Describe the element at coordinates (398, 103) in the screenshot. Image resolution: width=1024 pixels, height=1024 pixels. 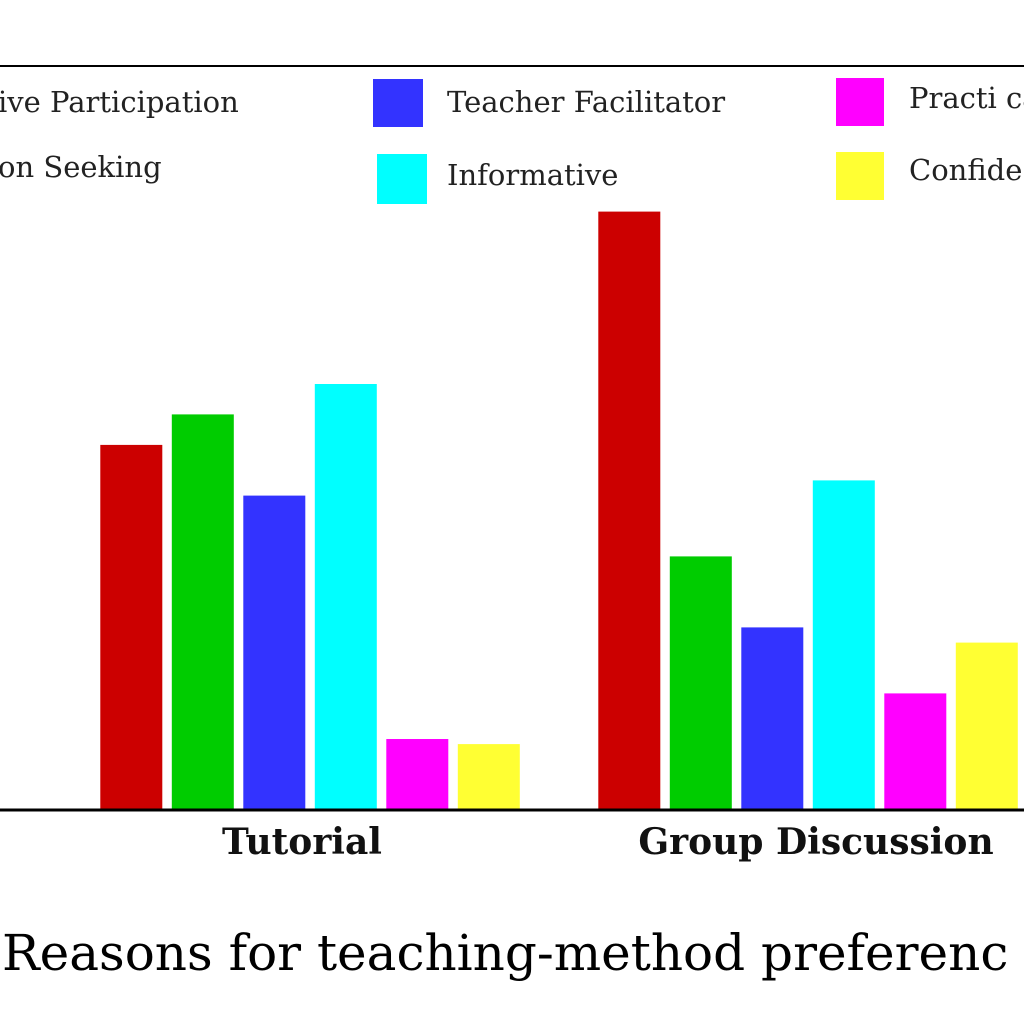
I see `legend-swatch-teacher-facilitator` at that location.